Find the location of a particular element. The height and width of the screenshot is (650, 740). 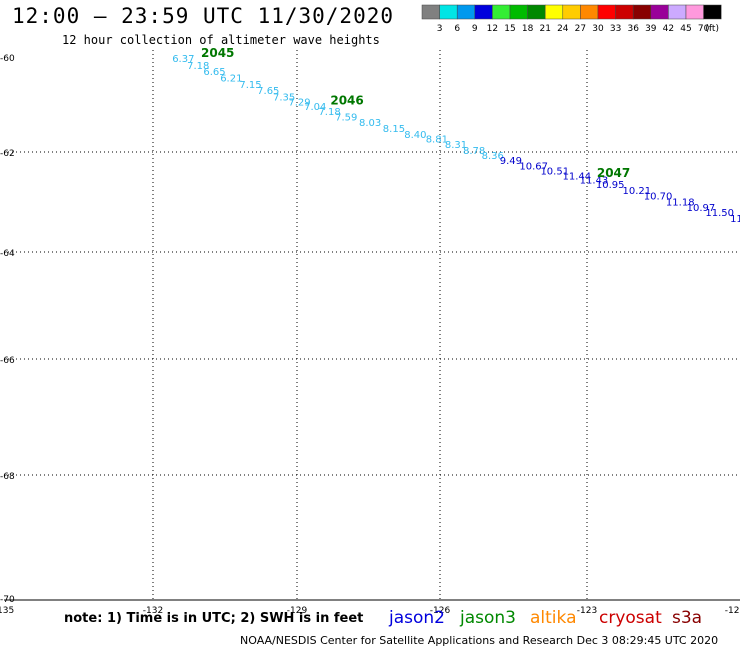

colorbar-tick-label: 12 is located at coordinates (492, 29).